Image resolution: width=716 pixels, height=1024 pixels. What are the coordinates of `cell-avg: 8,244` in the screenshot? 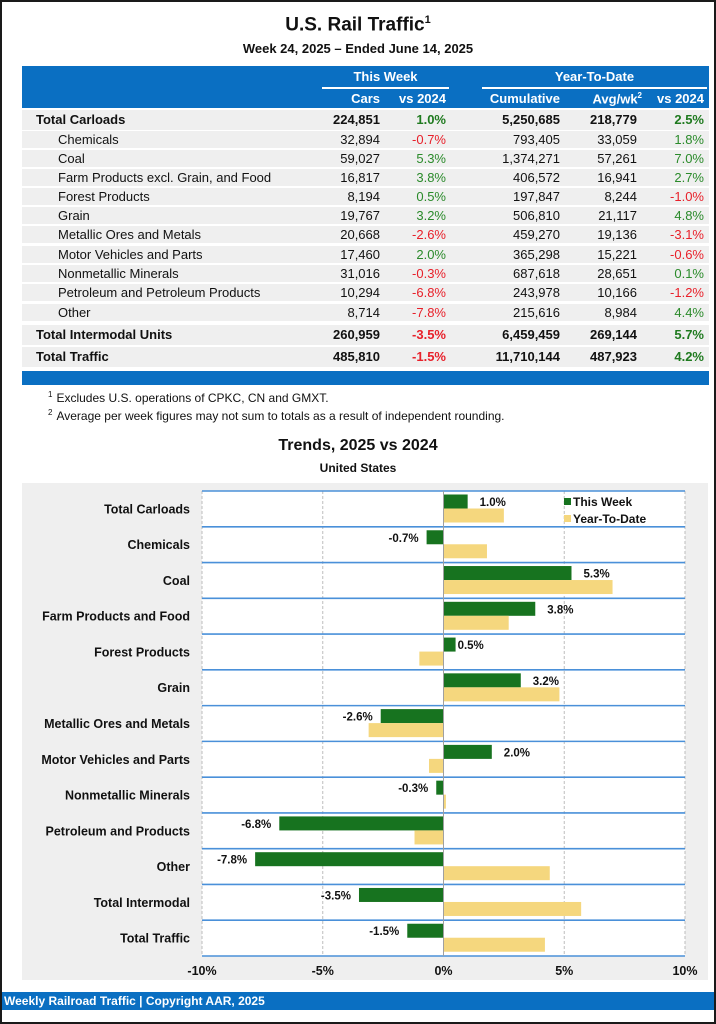 It's located at (620, 196).